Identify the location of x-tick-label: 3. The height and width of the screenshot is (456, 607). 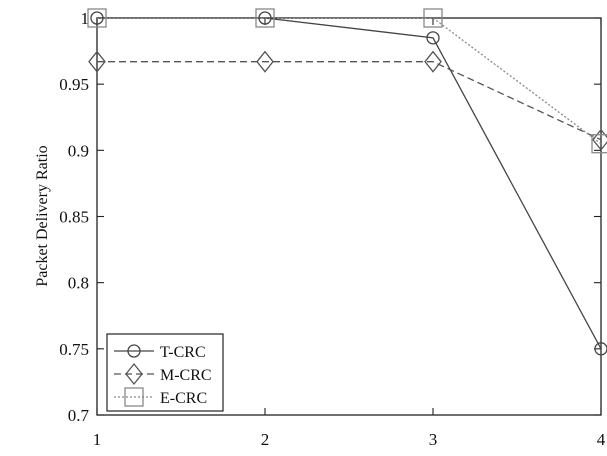
(433, 439).